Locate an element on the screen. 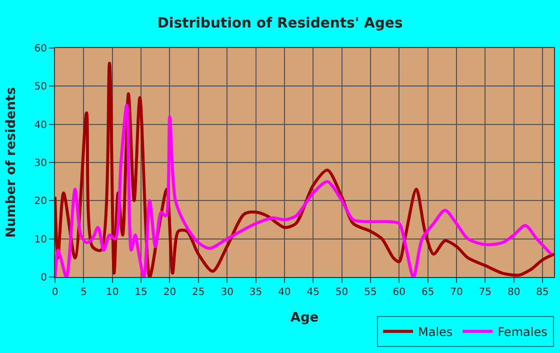 The image size is (560, 353). y-tick-label: 60 is located at coordinates (40, 49).